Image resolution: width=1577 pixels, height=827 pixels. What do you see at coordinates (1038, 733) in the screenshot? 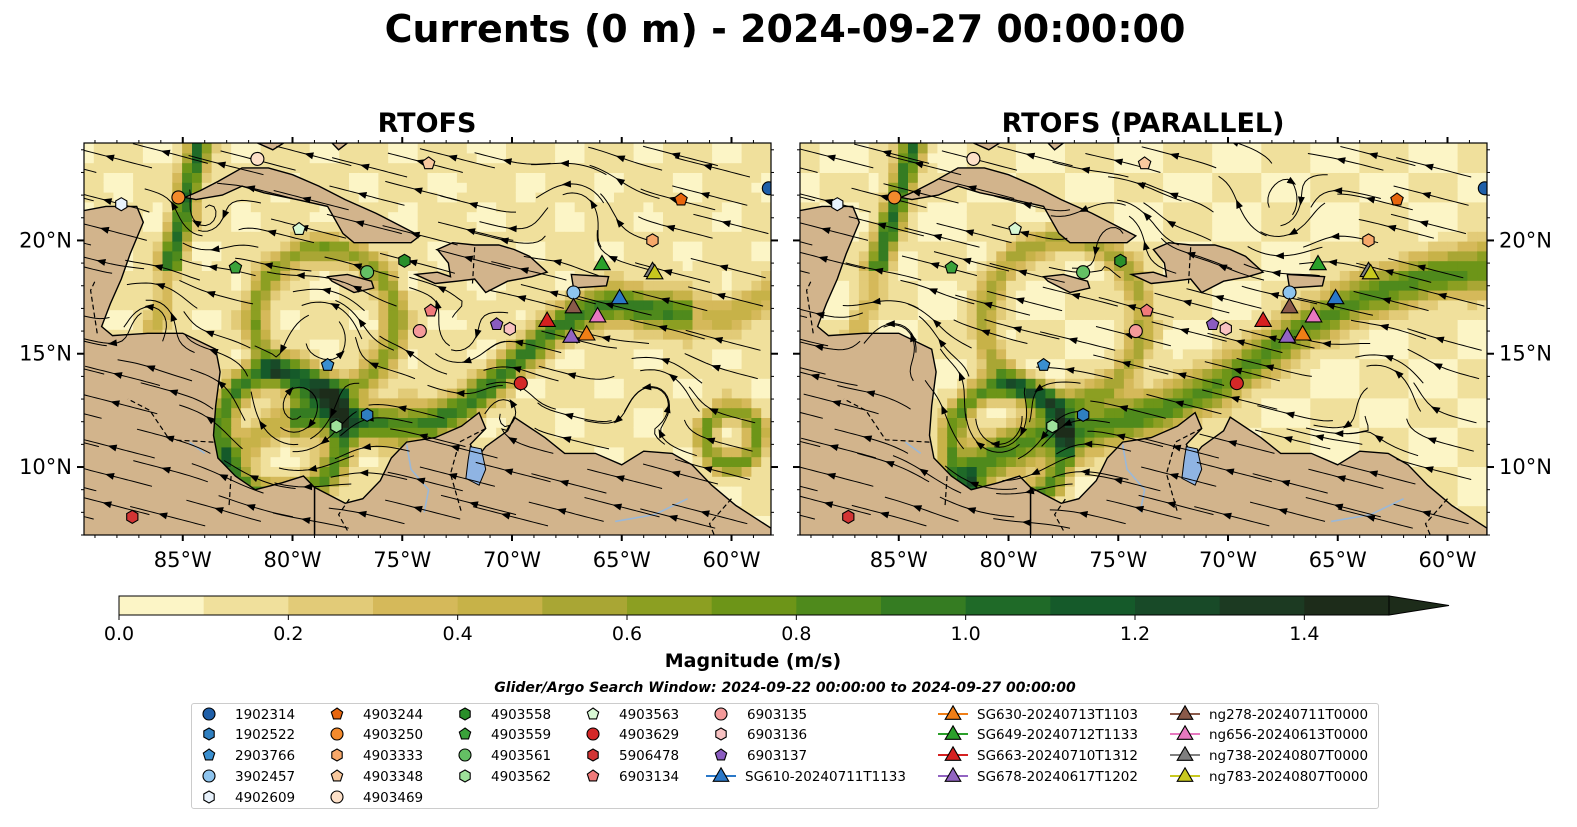
I see `legend-entry: SG649-20240712T1133` at bounding box center [1038, 733].